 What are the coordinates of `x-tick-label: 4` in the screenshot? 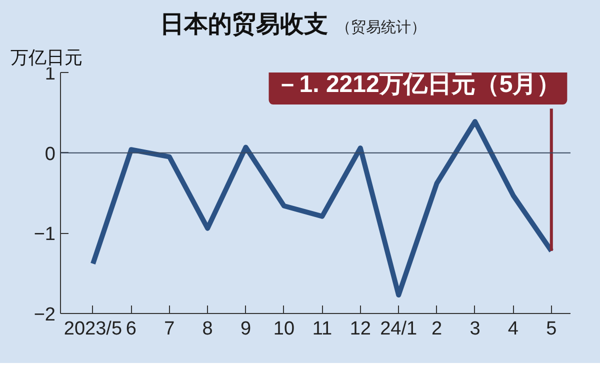 It's located at (513, 329).